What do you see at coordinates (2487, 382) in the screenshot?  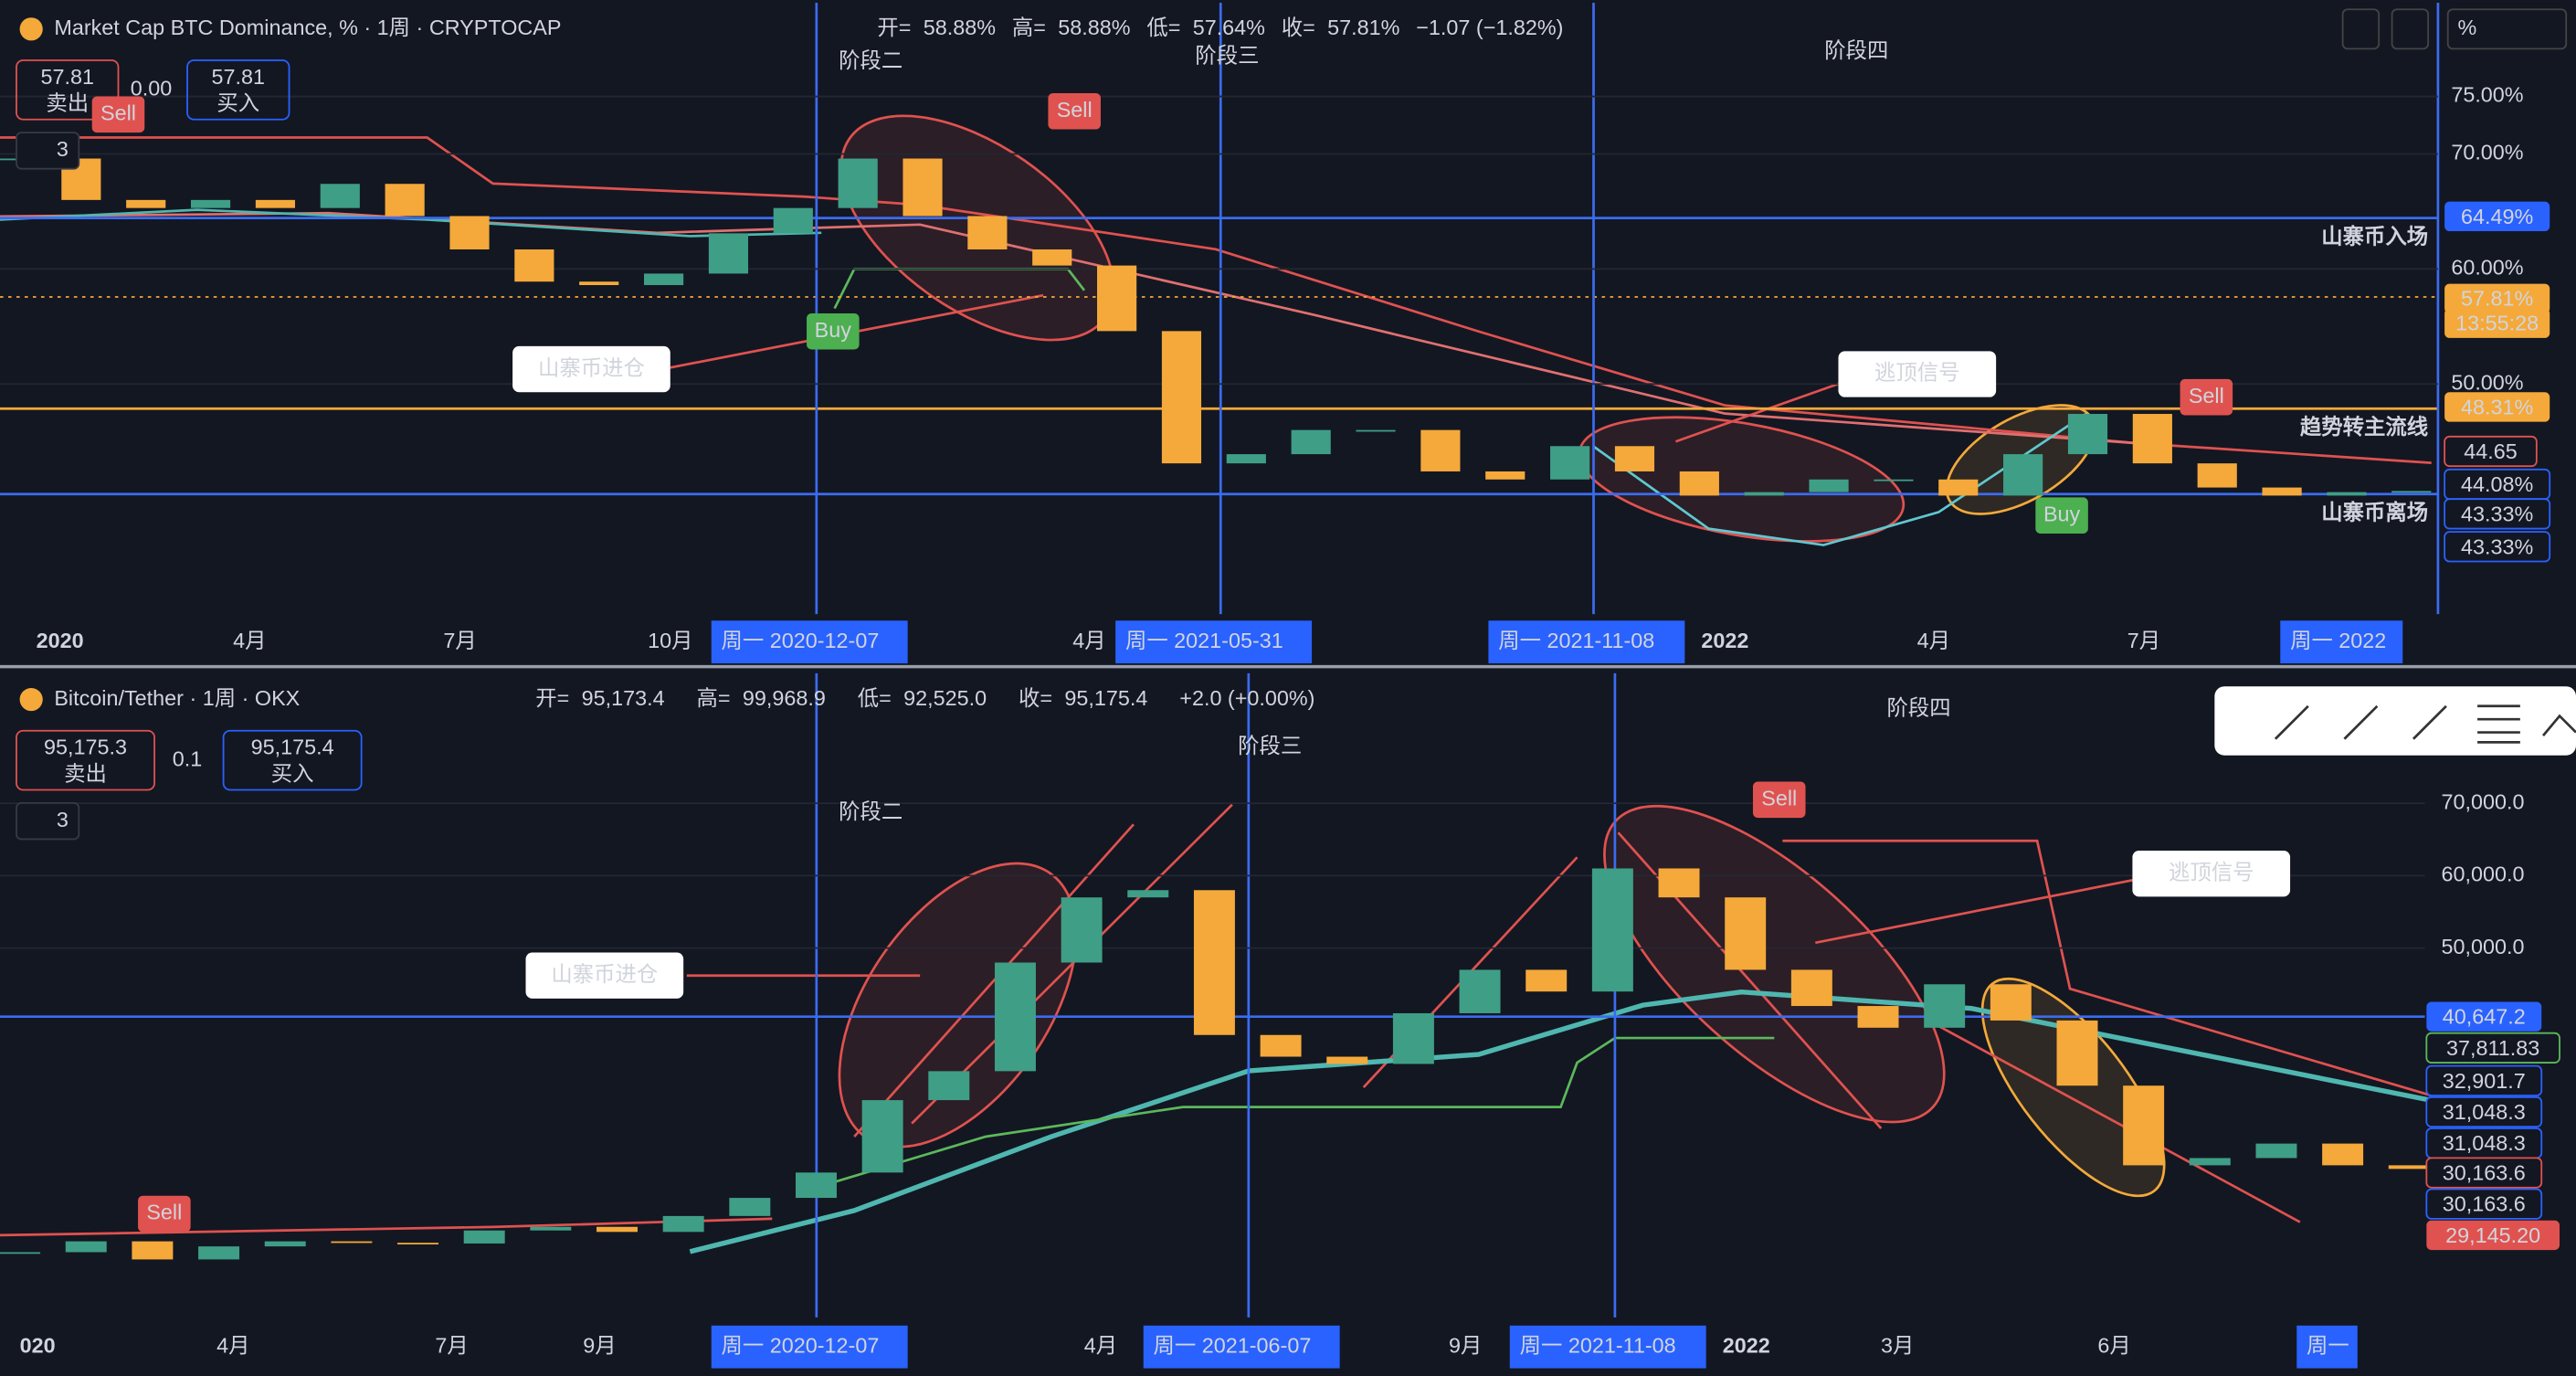 I see `y-tick-label: 50.00%` at bounding box center [2487, 382].